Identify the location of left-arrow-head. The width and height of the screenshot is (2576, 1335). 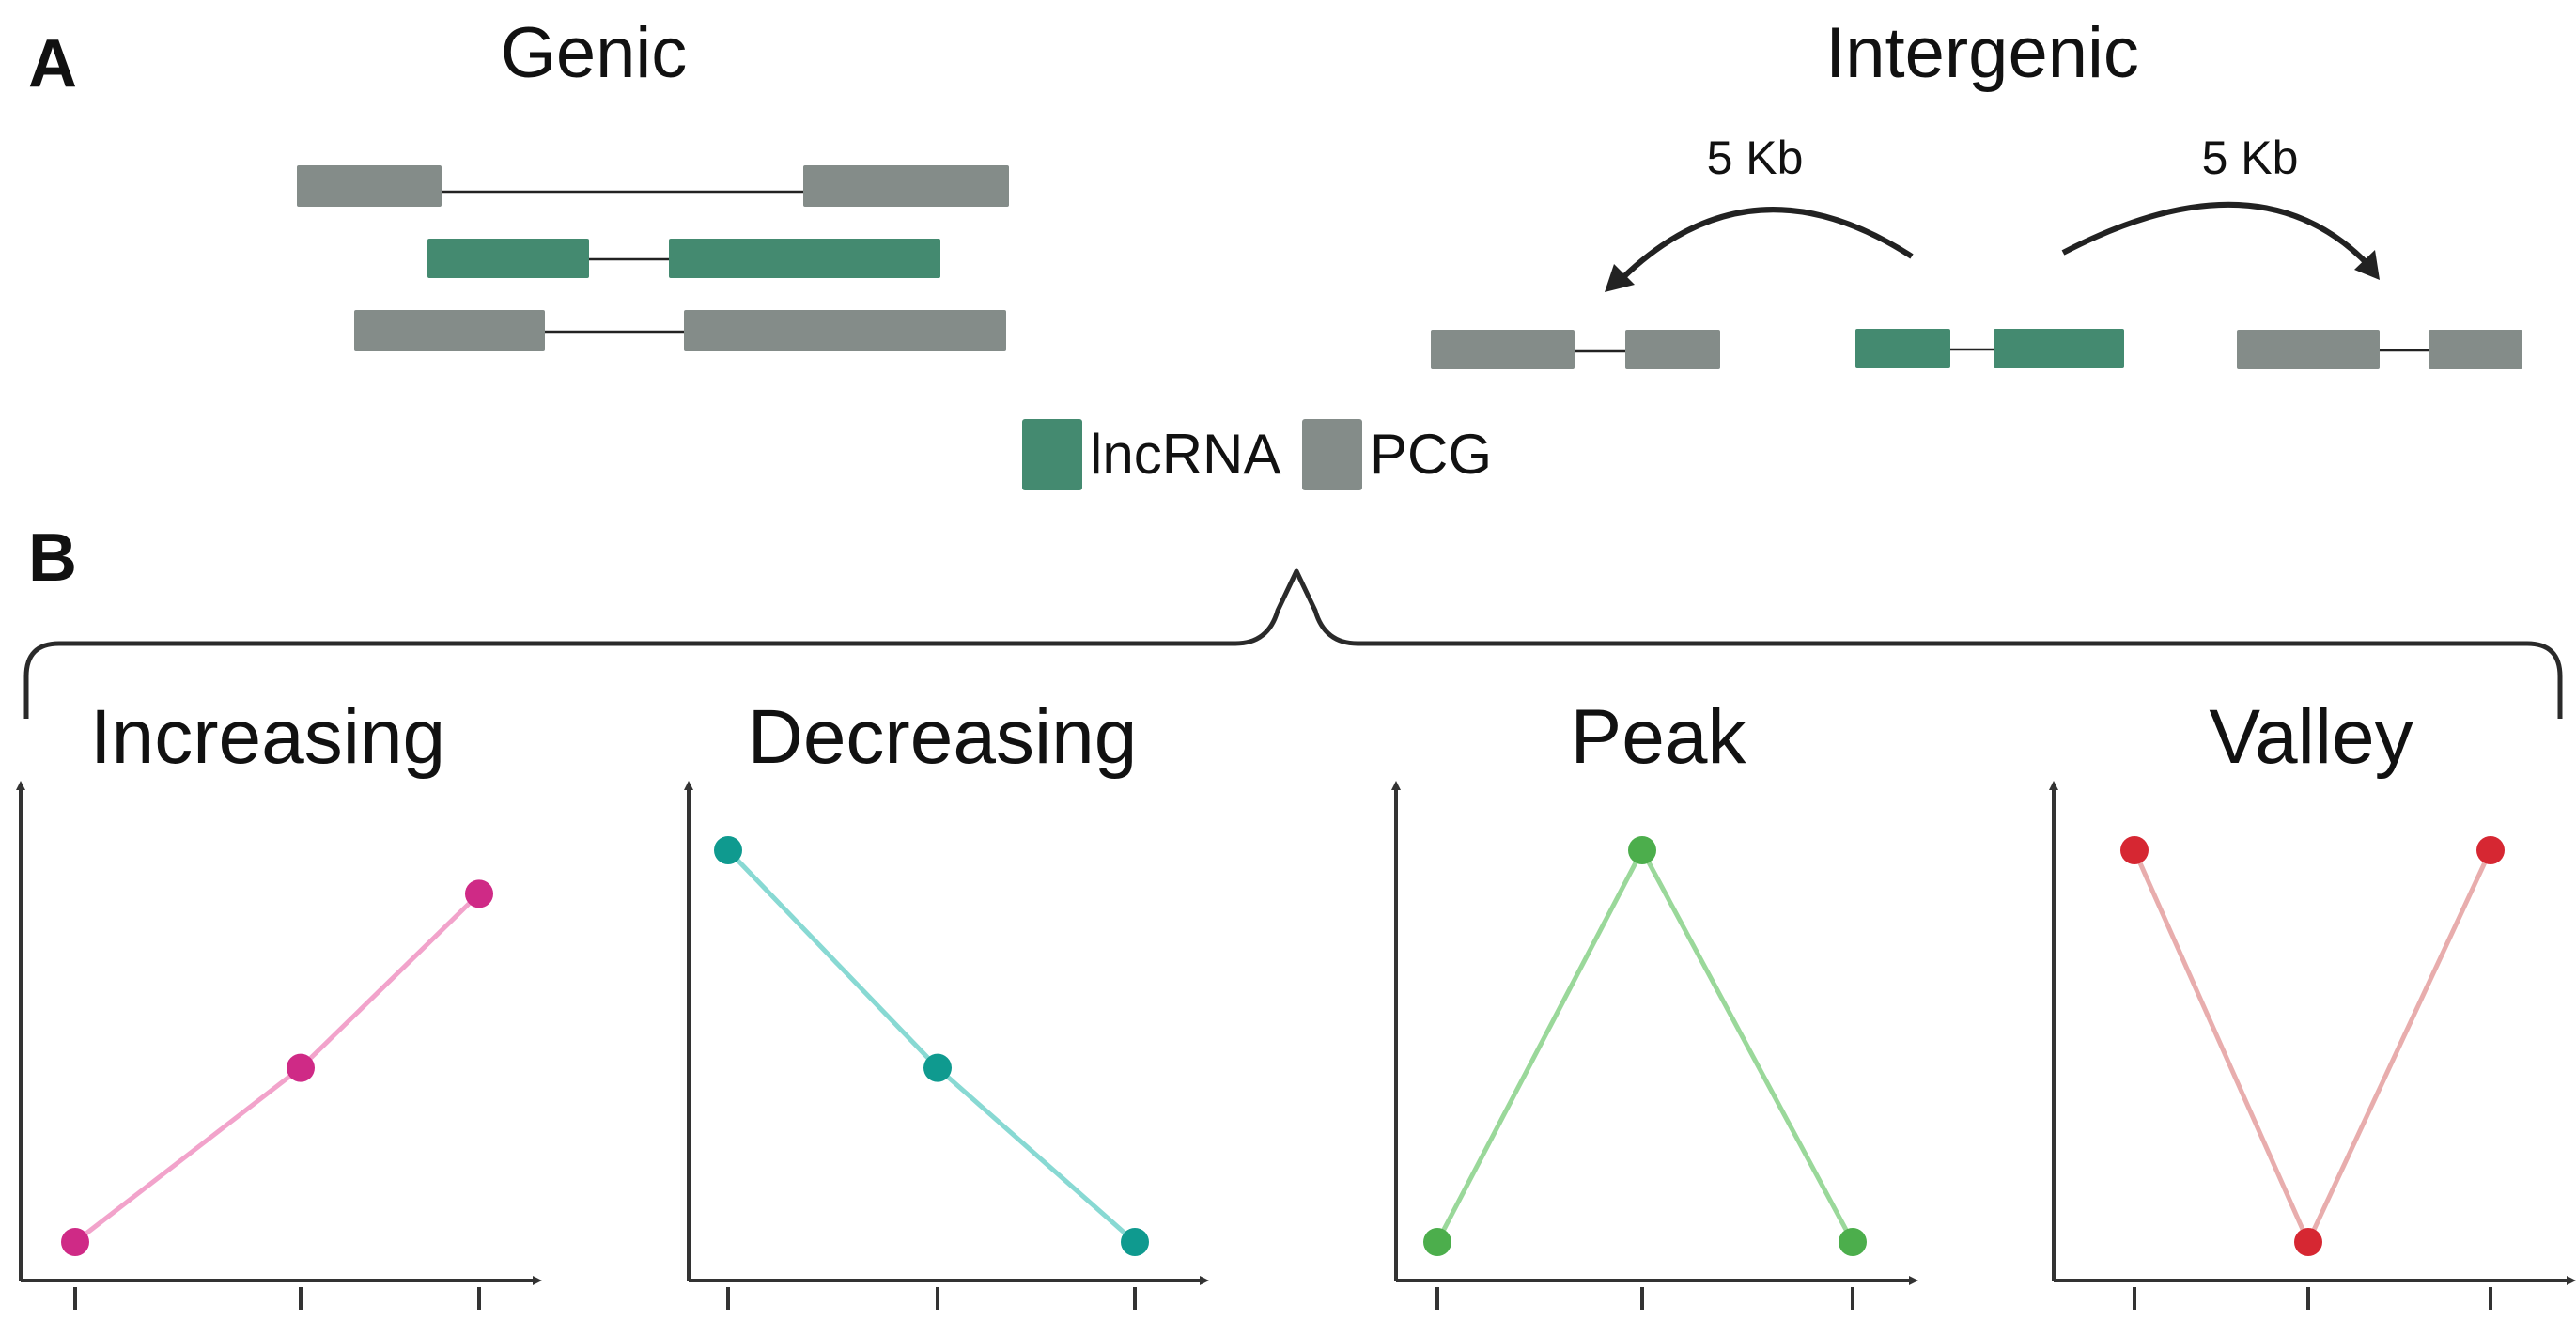
(1620, 278).